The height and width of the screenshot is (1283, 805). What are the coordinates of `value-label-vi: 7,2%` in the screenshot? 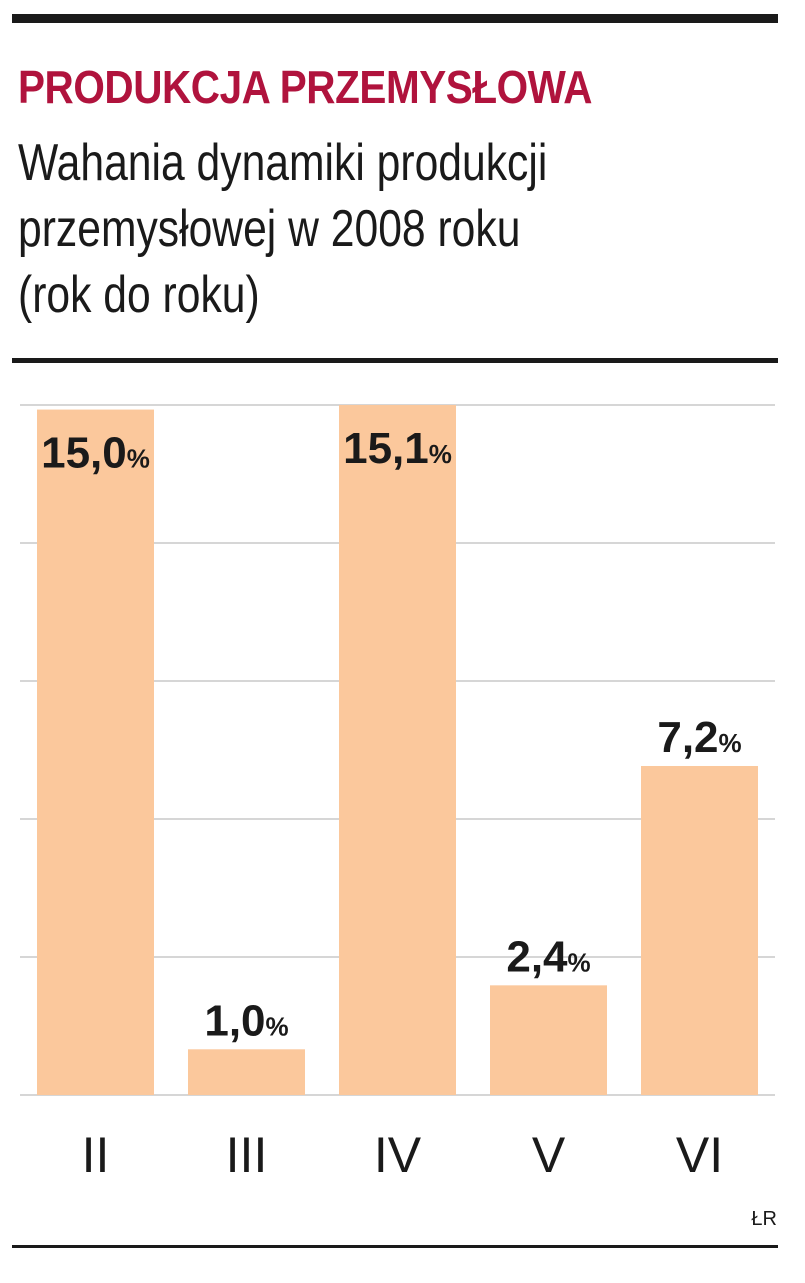 It's located at (699, 737).